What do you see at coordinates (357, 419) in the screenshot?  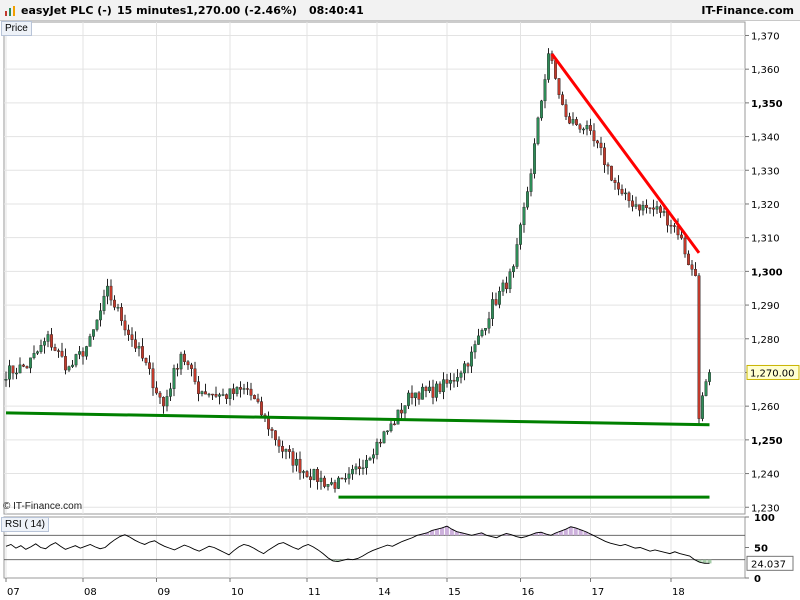 I see `trendline-support-upper` at bounding box center [357, 419].